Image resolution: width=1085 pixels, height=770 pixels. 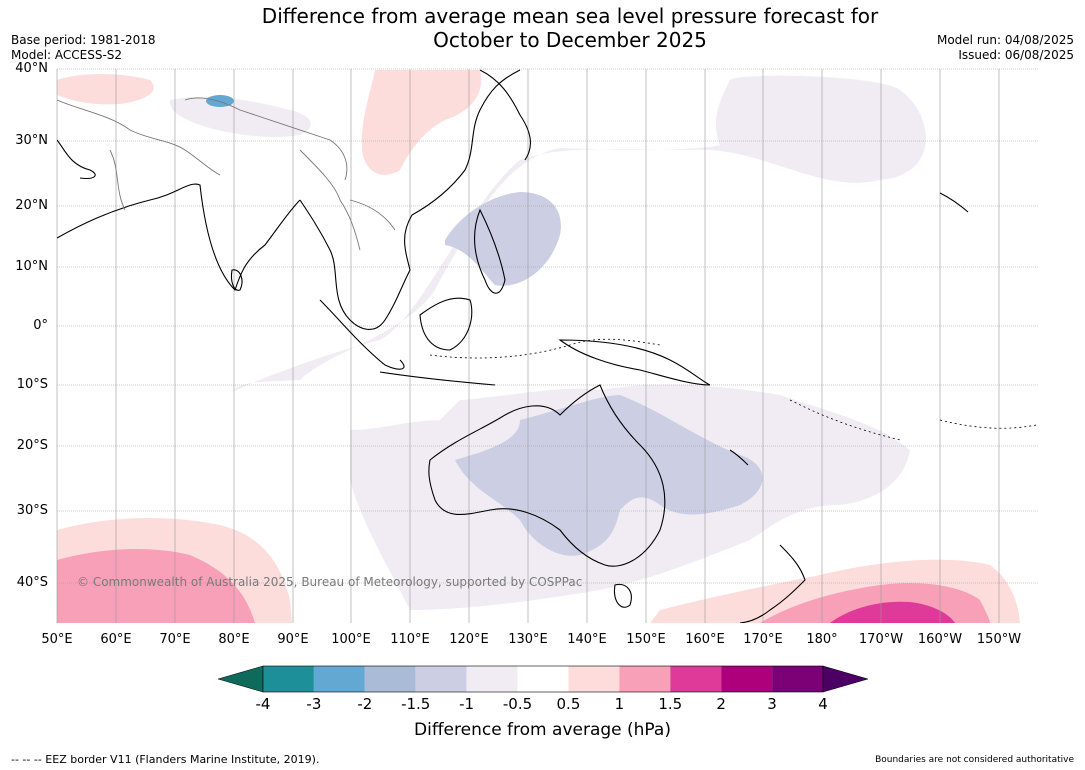 What do you see at coordinates (517, 704) in the screenshot?
I see `colorbar-tick-label: -0.5` at bounding box center [517, 704].